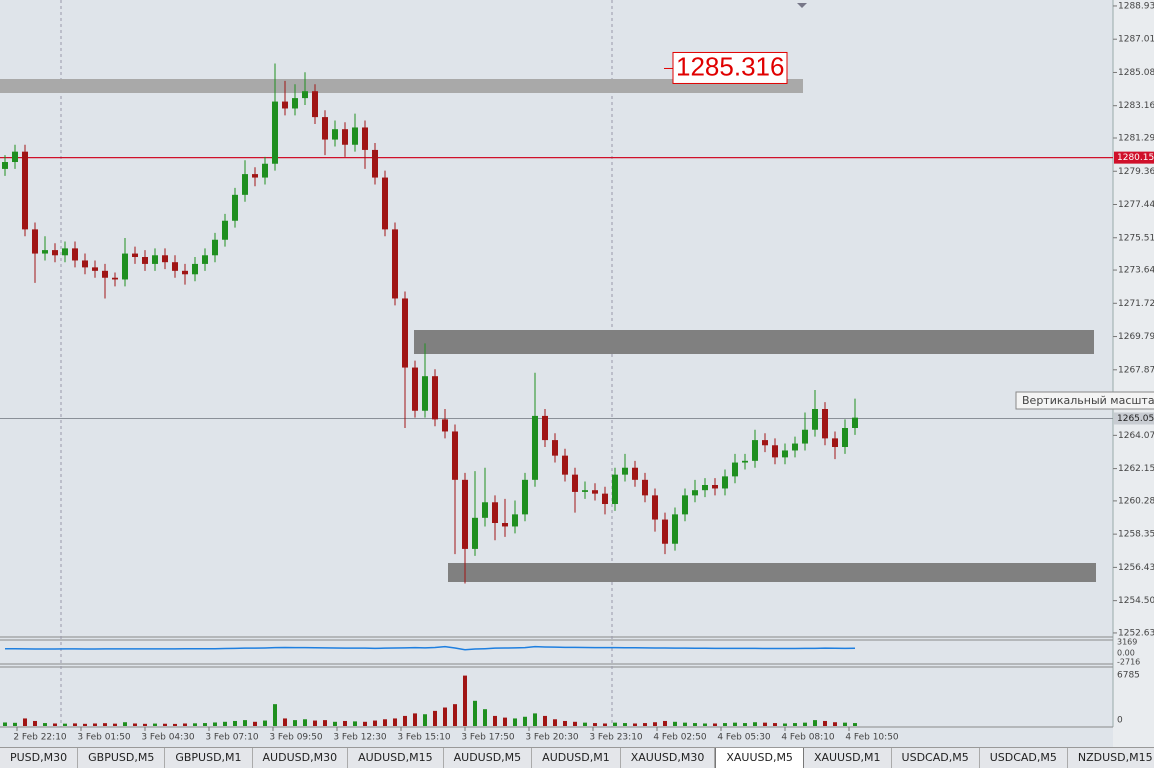  I want to click on shift-marker, so click(802, 5).